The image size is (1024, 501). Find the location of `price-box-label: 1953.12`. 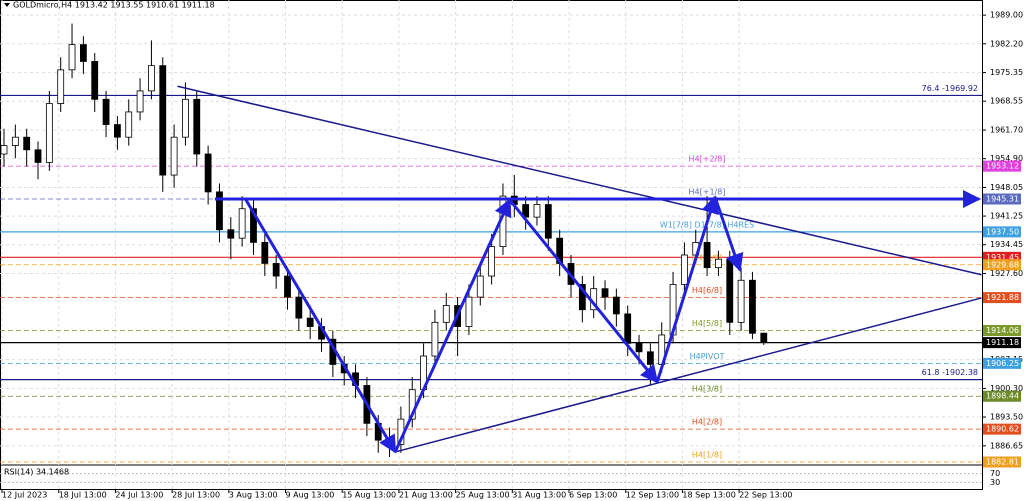

price-box-label: 1953.12 is located at coordinates (1002, 166).